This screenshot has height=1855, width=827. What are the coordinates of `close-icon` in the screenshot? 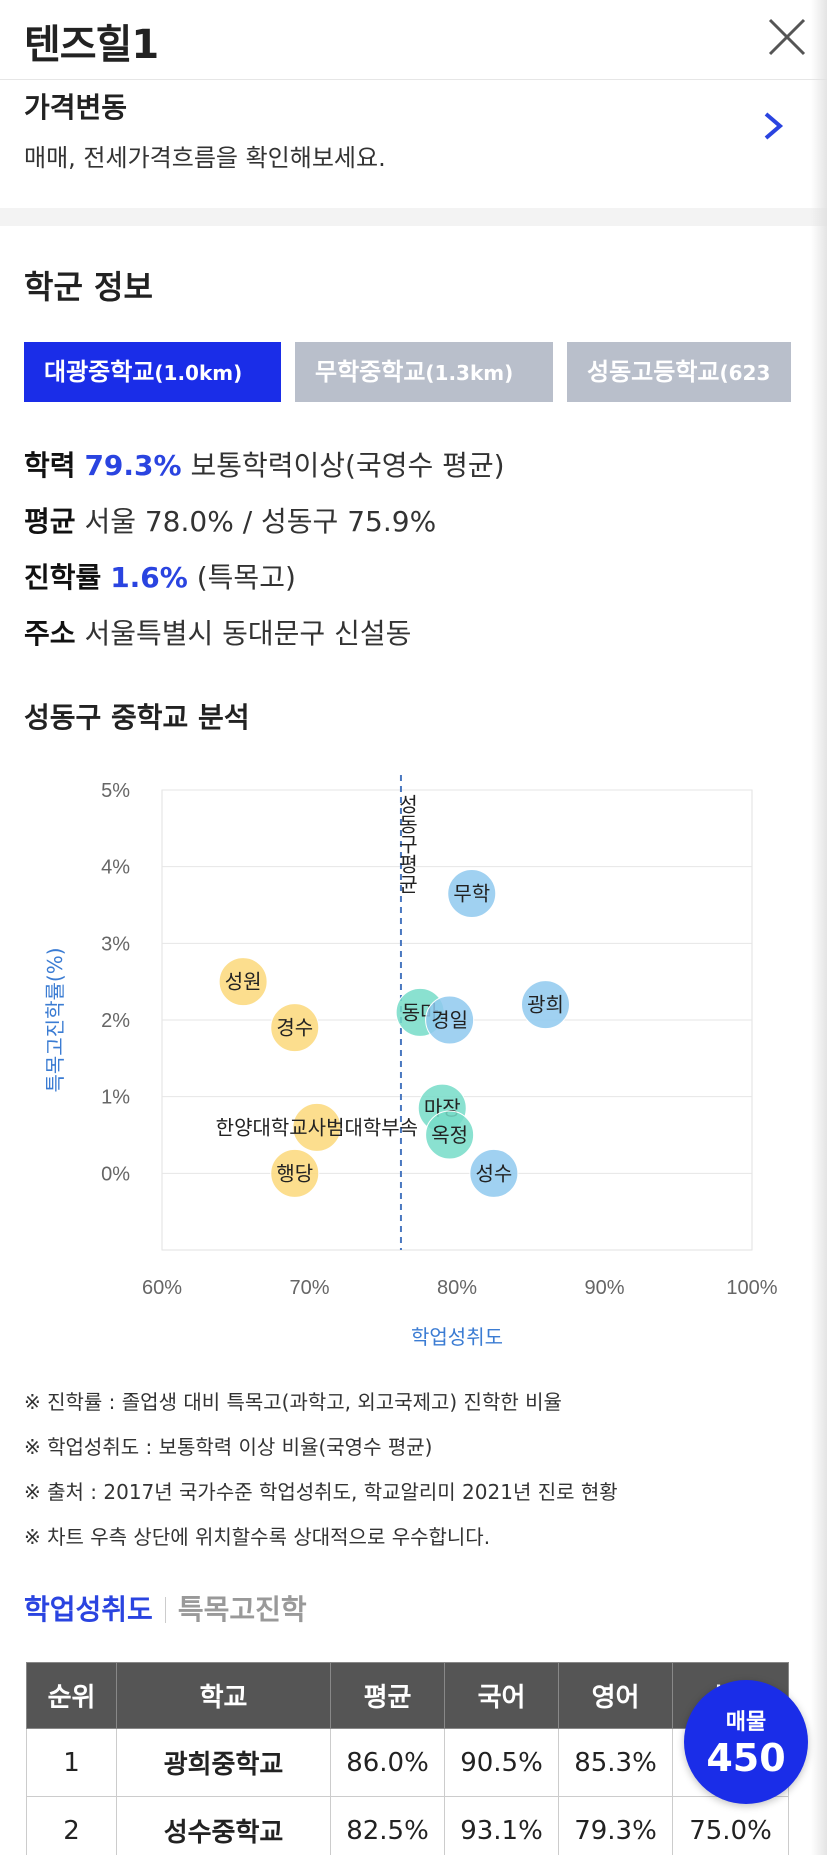 It's located at (787, 37).